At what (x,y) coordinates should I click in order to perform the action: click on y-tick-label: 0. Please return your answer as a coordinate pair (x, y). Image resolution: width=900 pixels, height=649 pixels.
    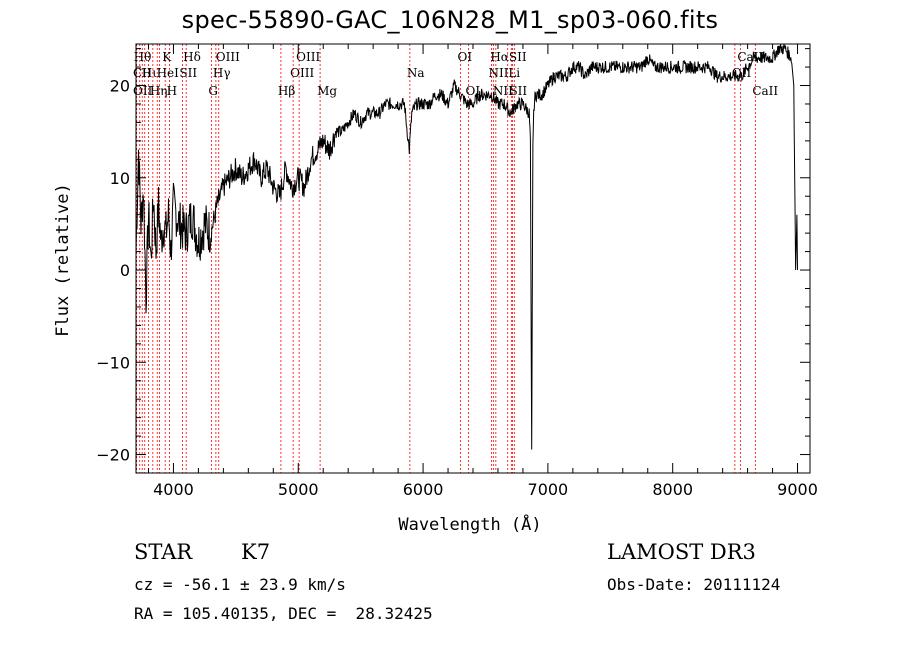
    Looking at the image, I should click on (125, 270).